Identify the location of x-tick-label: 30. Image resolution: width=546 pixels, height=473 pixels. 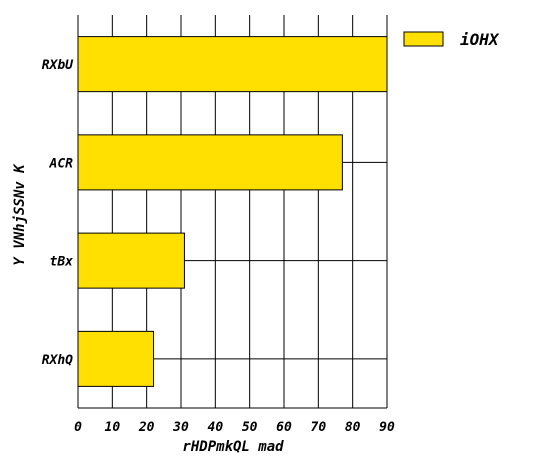
(180, 427).